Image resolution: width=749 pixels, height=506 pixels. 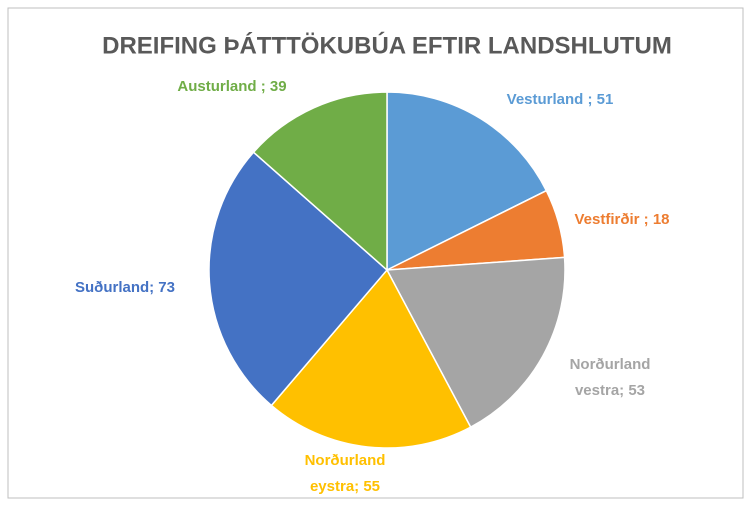 What do you see at coordinates (610, 377) in the screenshot?
I see `data-label: Norðurland vestra; 53` at bounding box center [610, 377].